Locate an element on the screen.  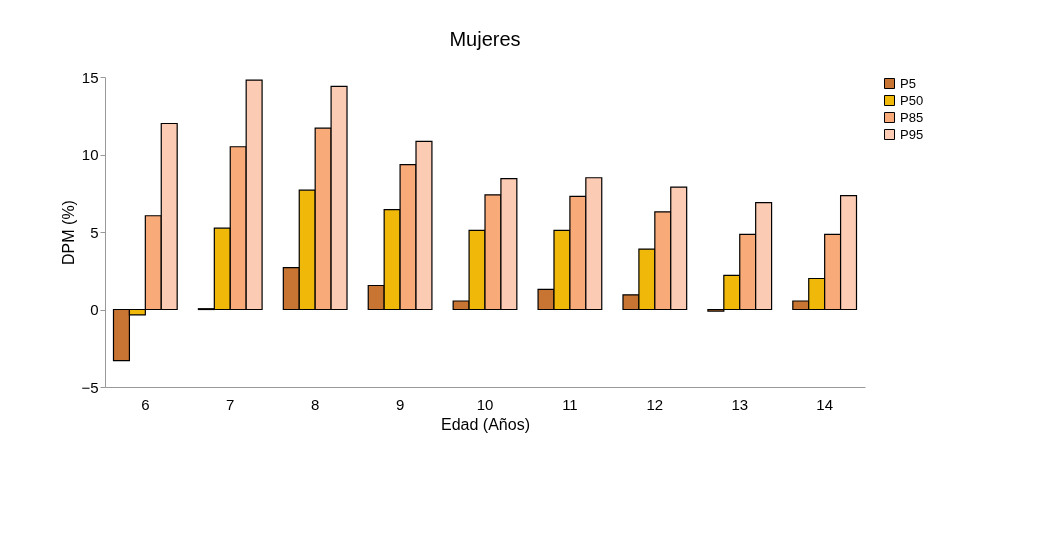
legend-label: P85 is located at coordinates (912, 117).